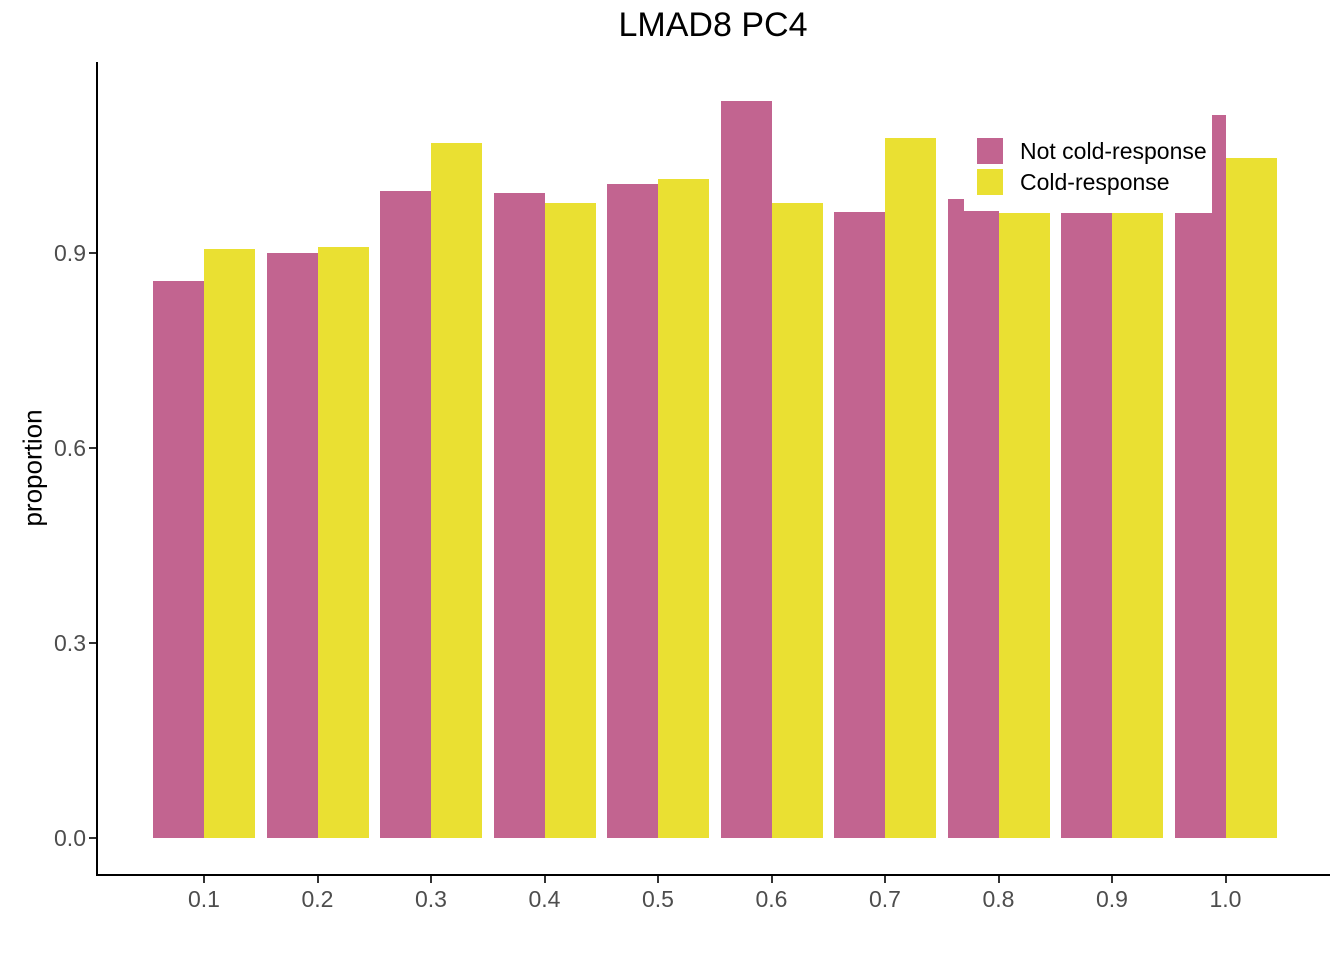 This screenshot has width=1344, height=960. I want to click on legend-label: Not cold-response, so click(1113, 151).